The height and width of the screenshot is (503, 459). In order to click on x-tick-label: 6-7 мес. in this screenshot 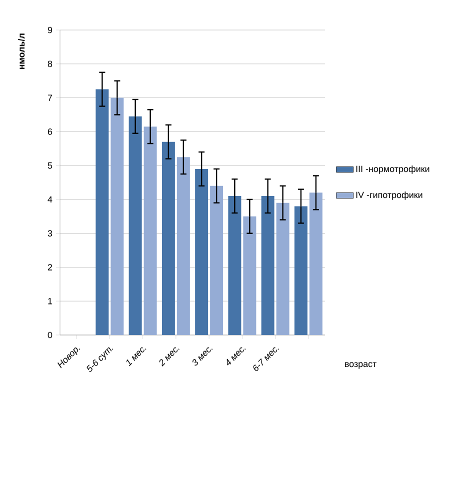, I will do `click(266, 359)`.